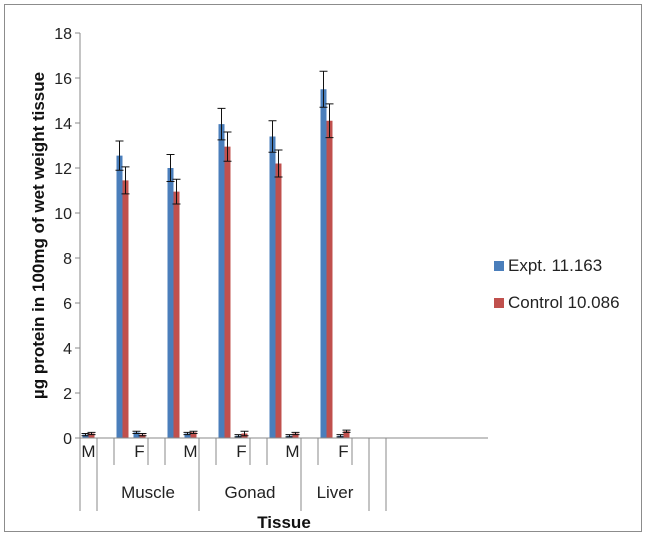 Image resolution: width=647 pixels, height=537 pixels. What do you see at coordinates (555, 265) in the screenshot?
I see `legend-label: Expt. 11.163` at bounding box center [555, 265].